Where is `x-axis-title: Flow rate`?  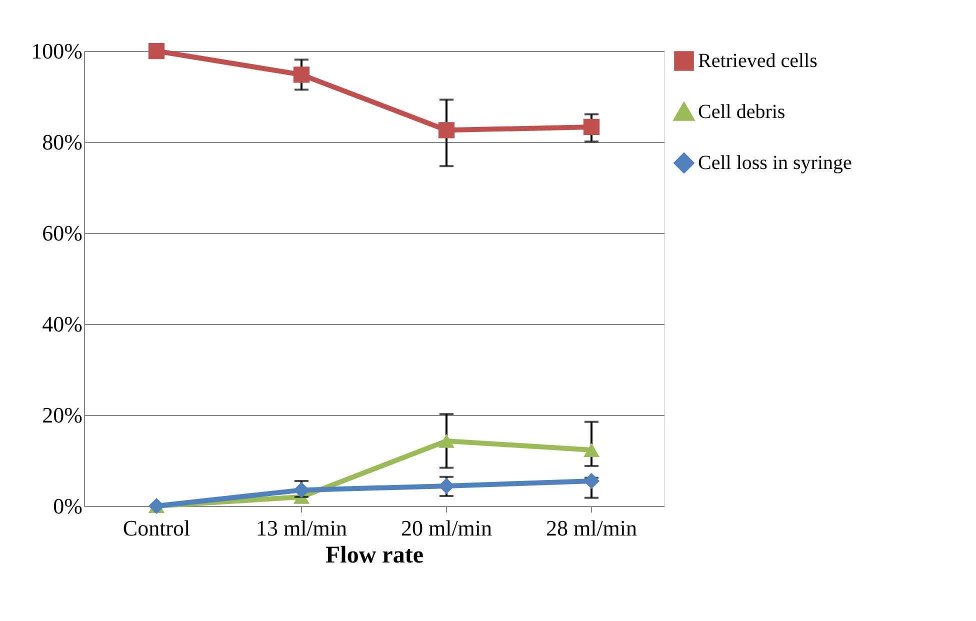
x-axis-title: Flow rate is located at coordinates (375, 555).